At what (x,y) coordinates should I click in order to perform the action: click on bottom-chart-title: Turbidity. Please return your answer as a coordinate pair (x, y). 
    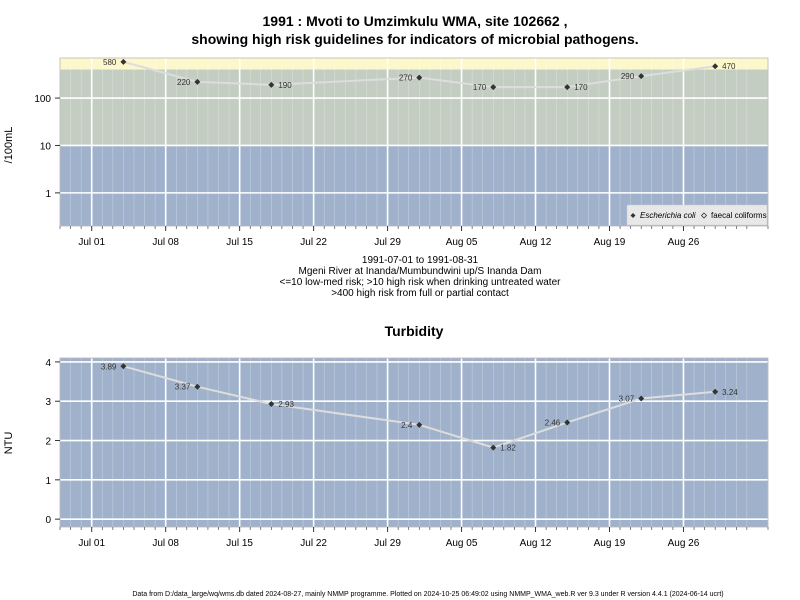
    Looking at the image, I should click on (414, 331).